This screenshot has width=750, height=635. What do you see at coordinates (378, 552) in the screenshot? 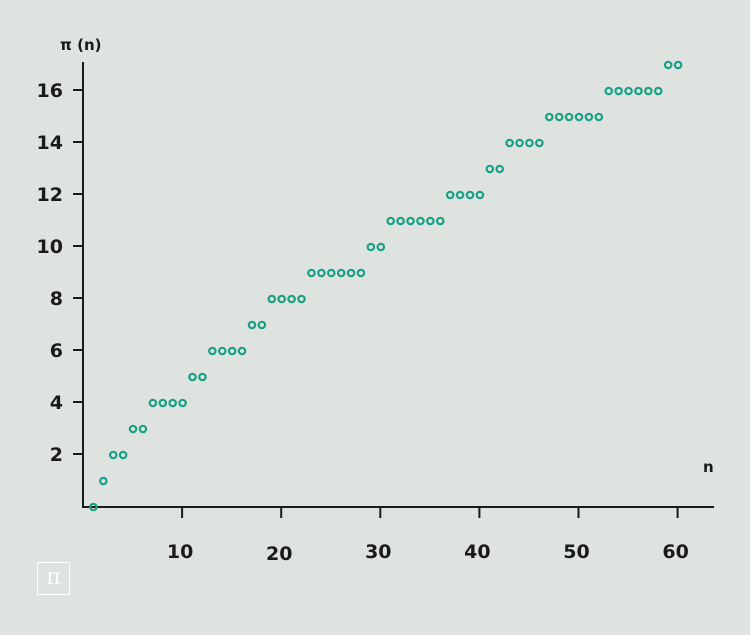
I see `x-tick-label: 30` at bounding box center [378, 552].